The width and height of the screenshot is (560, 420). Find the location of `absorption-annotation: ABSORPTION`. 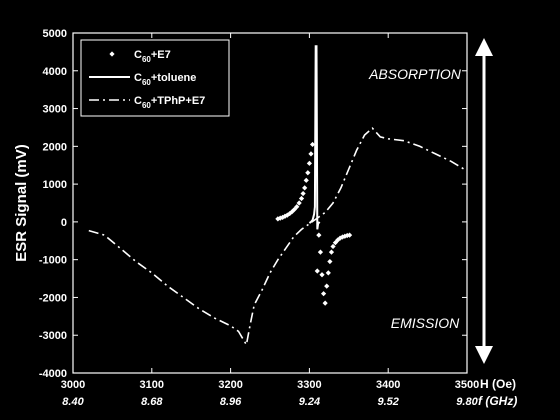

absorption-annotation: ABSORPTION is located at coordinates (415, 74).